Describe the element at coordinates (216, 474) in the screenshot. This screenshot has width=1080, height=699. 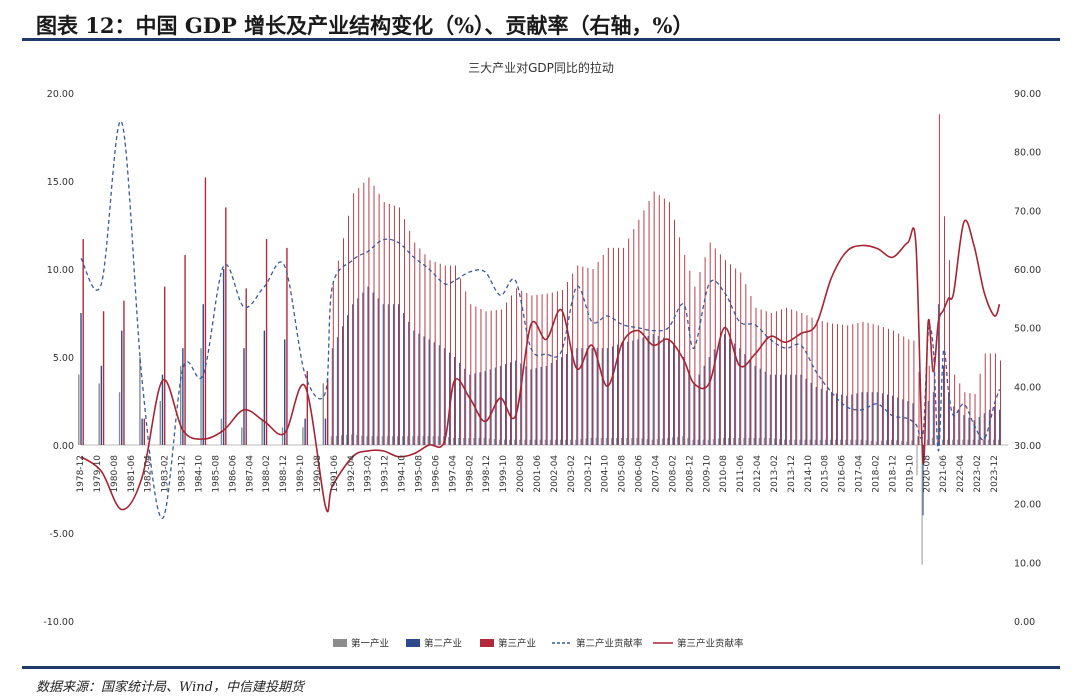
I see `x-tick-label: 1985-08` at that location.